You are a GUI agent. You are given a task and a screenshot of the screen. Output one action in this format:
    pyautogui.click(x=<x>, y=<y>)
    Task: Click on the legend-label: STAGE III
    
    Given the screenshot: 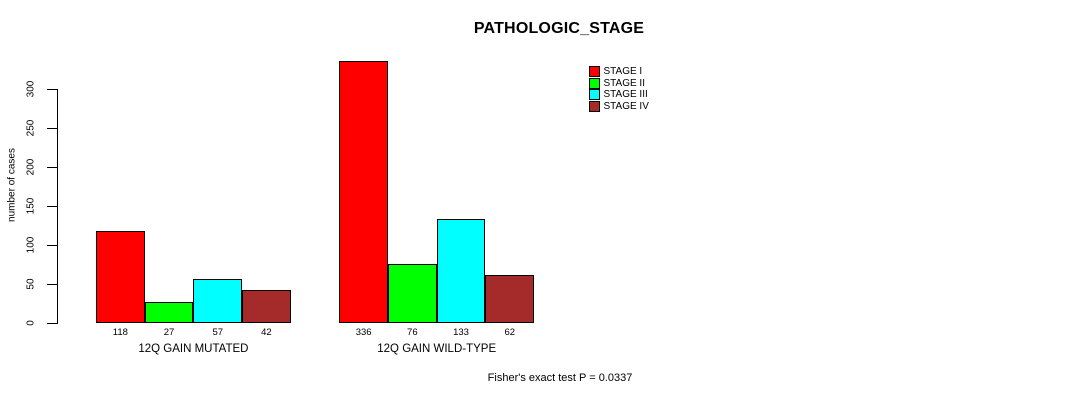 What is the action you would take?
    pyautogui.click(x=625, y=95)
    